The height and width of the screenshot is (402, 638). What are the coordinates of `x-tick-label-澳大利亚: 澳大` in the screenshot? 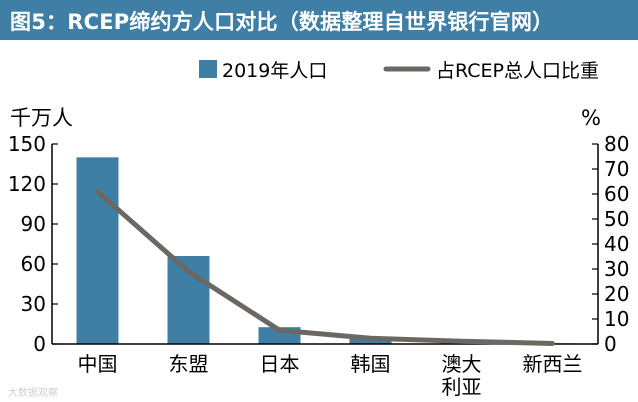 It's located at (462, 364).